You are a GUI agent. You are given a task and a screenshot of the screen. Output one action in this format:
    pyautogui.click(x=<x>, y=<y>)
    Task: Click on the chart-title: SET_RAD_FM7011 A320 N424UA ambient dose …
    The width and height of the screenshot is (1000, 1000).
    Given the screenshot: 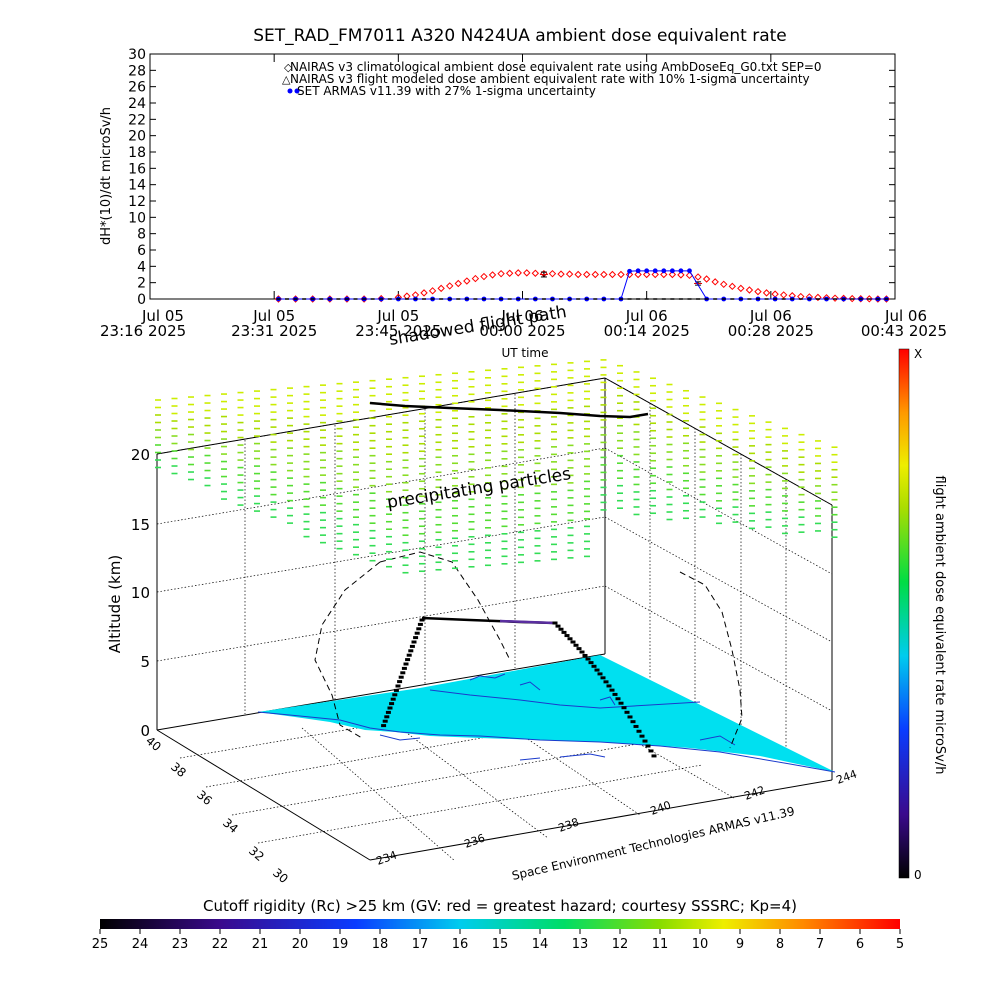 What is the action you would take?
    pyautogui.click(x=519, y=36)
    